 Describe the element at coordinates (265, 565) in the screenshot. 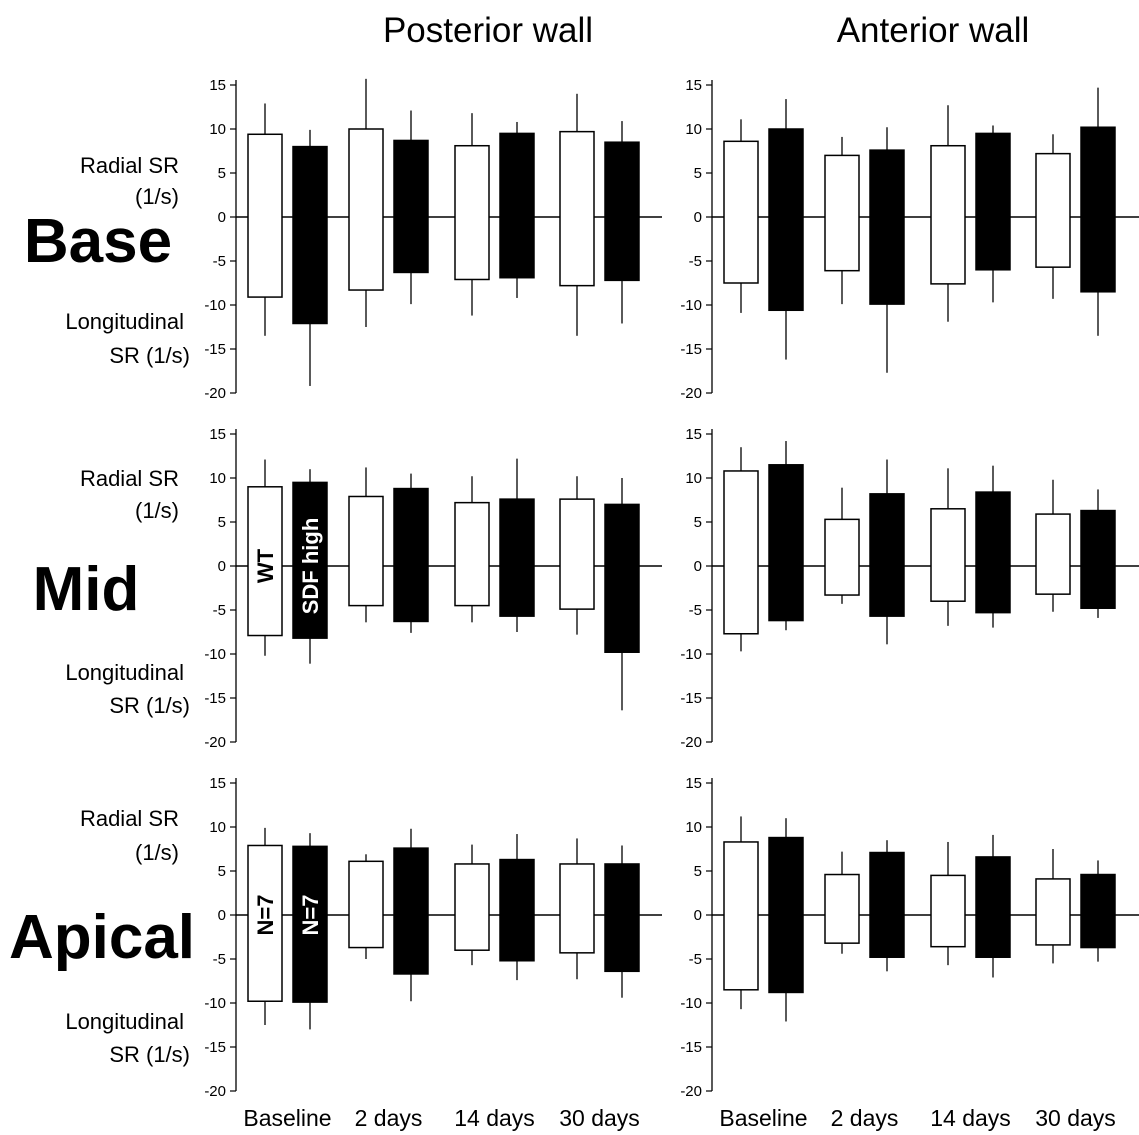

I see `bar-annotation: WT` at that location.